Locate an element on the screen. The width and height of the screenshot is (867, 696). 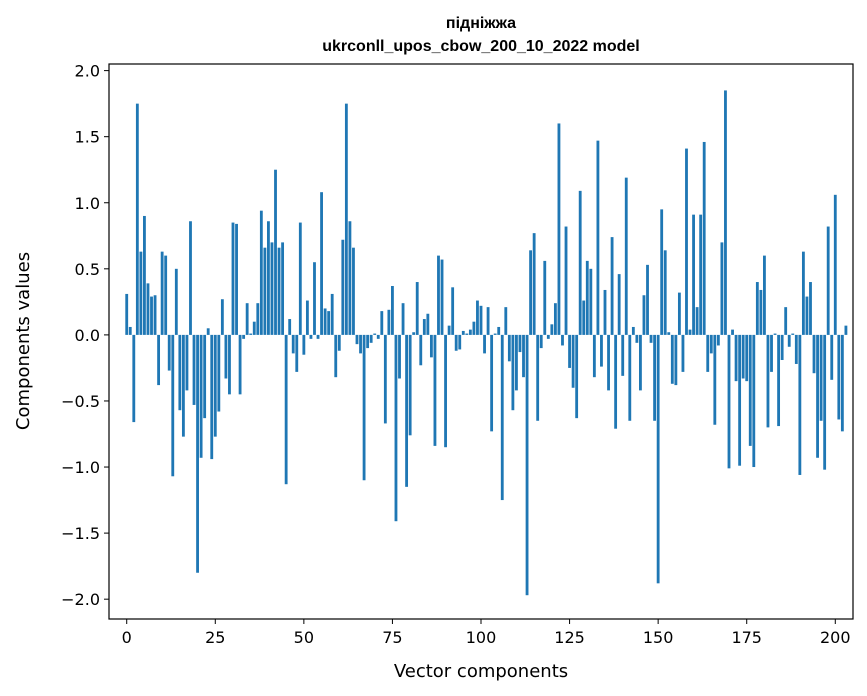
x-tick-label: 125 is located at coordinates (569, 637).